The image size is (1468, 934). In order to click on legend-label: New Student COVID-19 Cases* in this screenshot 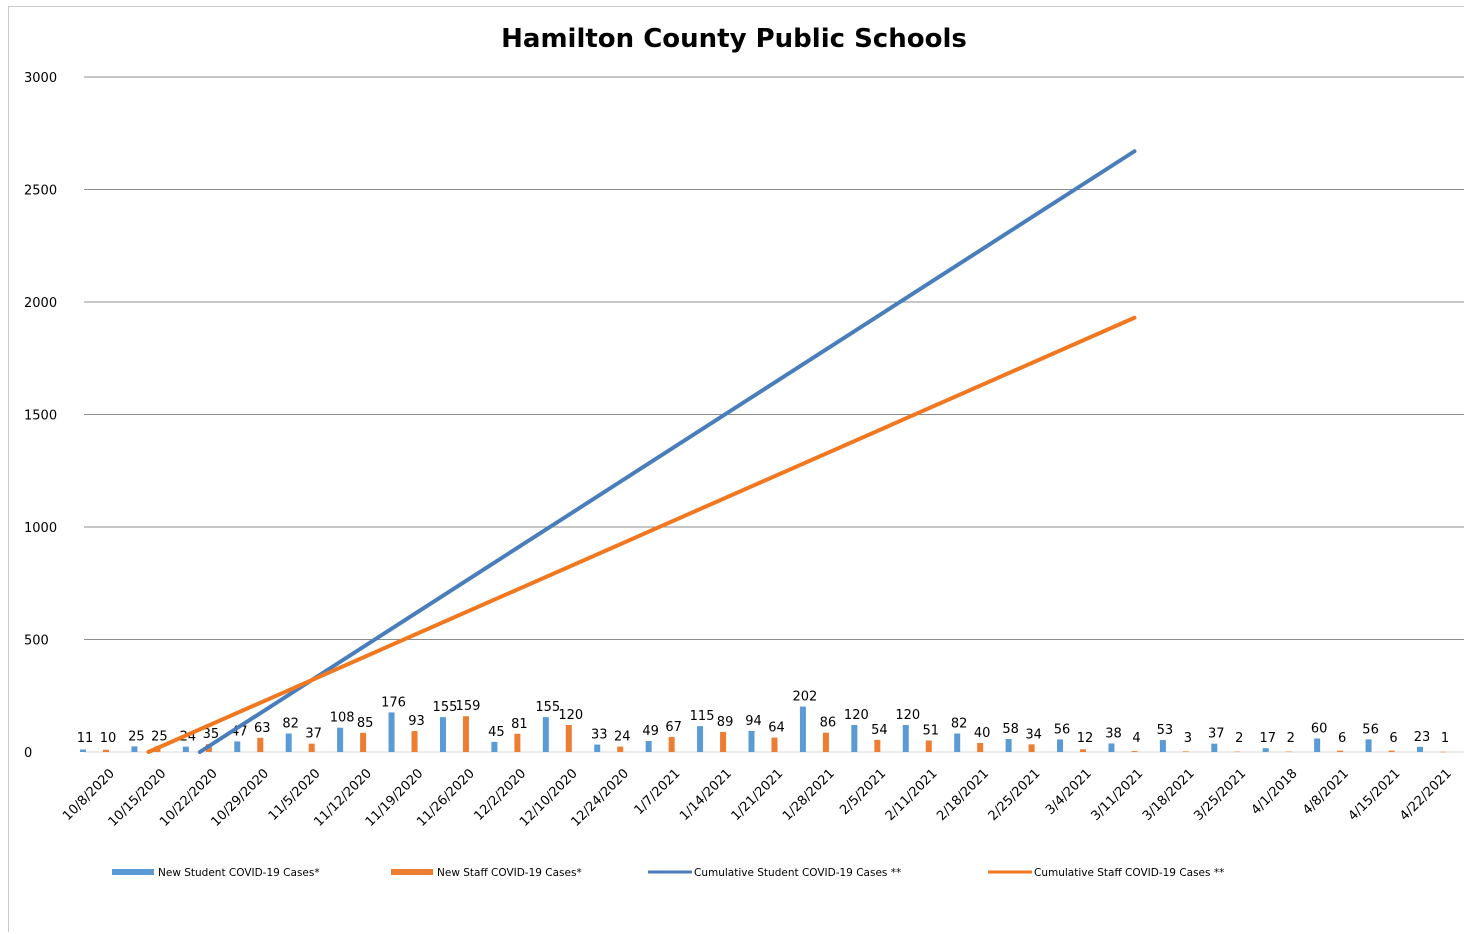, I will do `click(239, 873)`.